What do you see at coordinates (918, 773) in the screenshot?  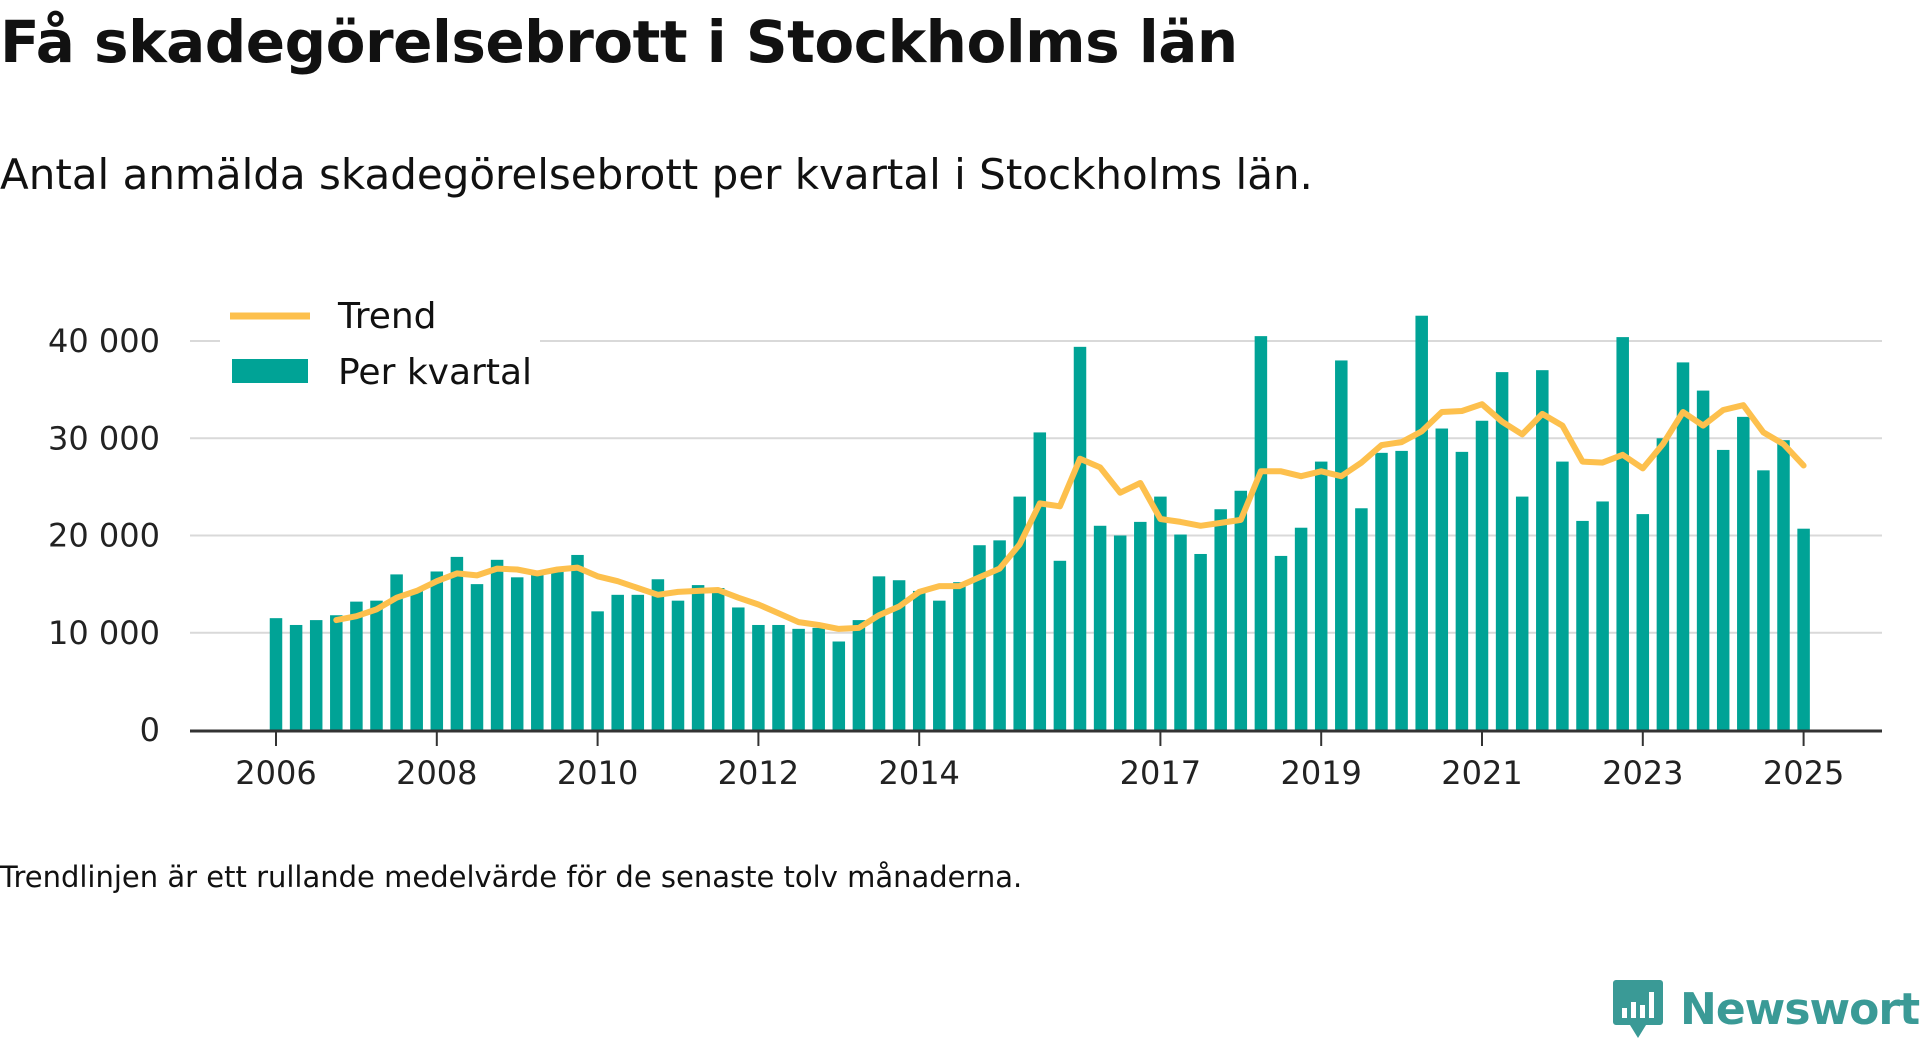 I see `x-tick-label: 2014` at bounding box center [918, 773].